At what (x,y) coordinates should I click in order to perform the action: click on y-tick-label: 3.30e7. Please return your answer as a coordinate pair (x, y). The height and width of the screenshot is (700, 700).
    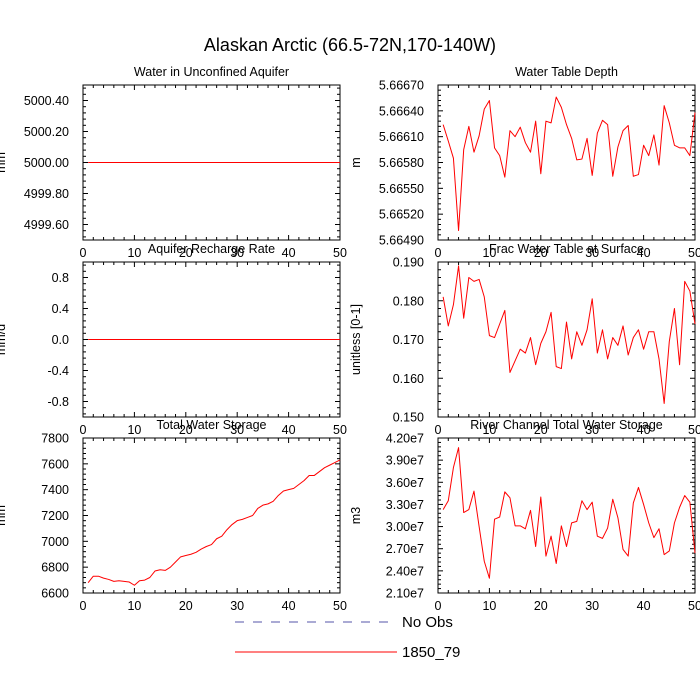
    Looking at the image, I should click on (405, 505).